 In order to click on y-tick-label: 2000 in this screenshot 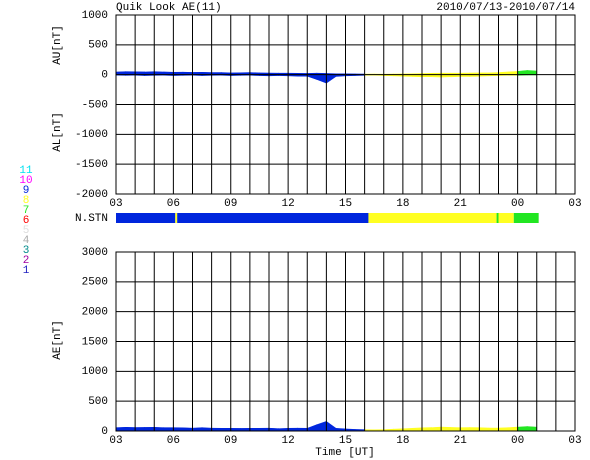, I will do `click(95, 313)`.